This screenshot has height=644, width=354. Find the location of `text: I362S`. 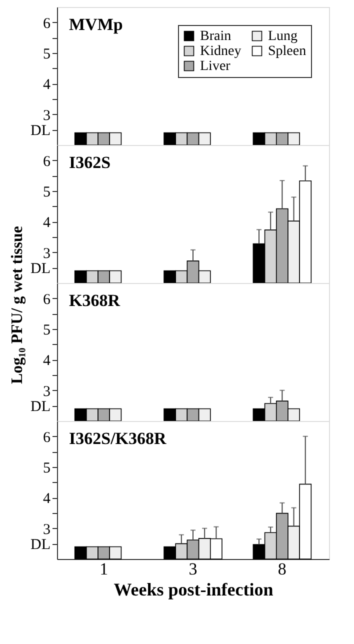

text: I362S is located at coordinates (90, 162).